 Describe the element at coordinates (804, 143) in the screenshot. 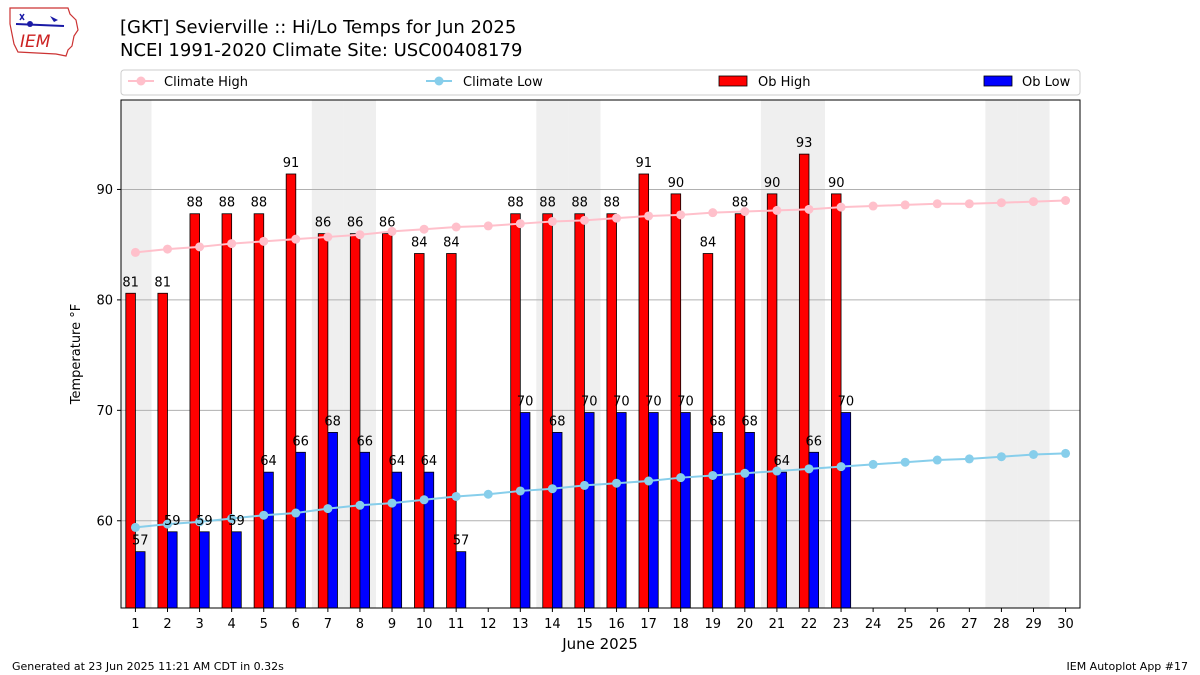

I see `ob-high-label-day-22: 93` at that location.